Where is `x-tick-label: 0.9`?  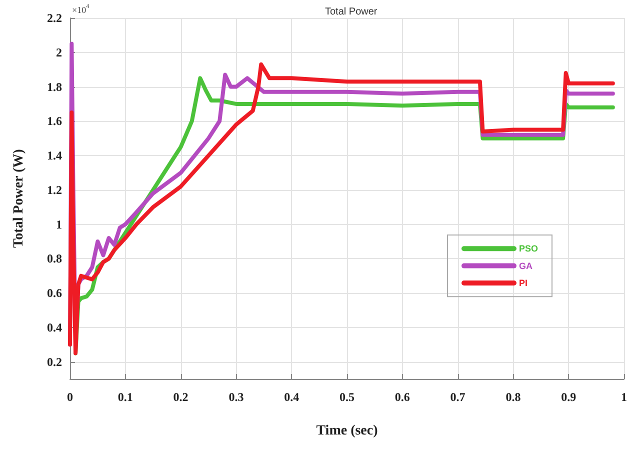 x-tick-label: 0.9 is located at coordinates (568, 397).